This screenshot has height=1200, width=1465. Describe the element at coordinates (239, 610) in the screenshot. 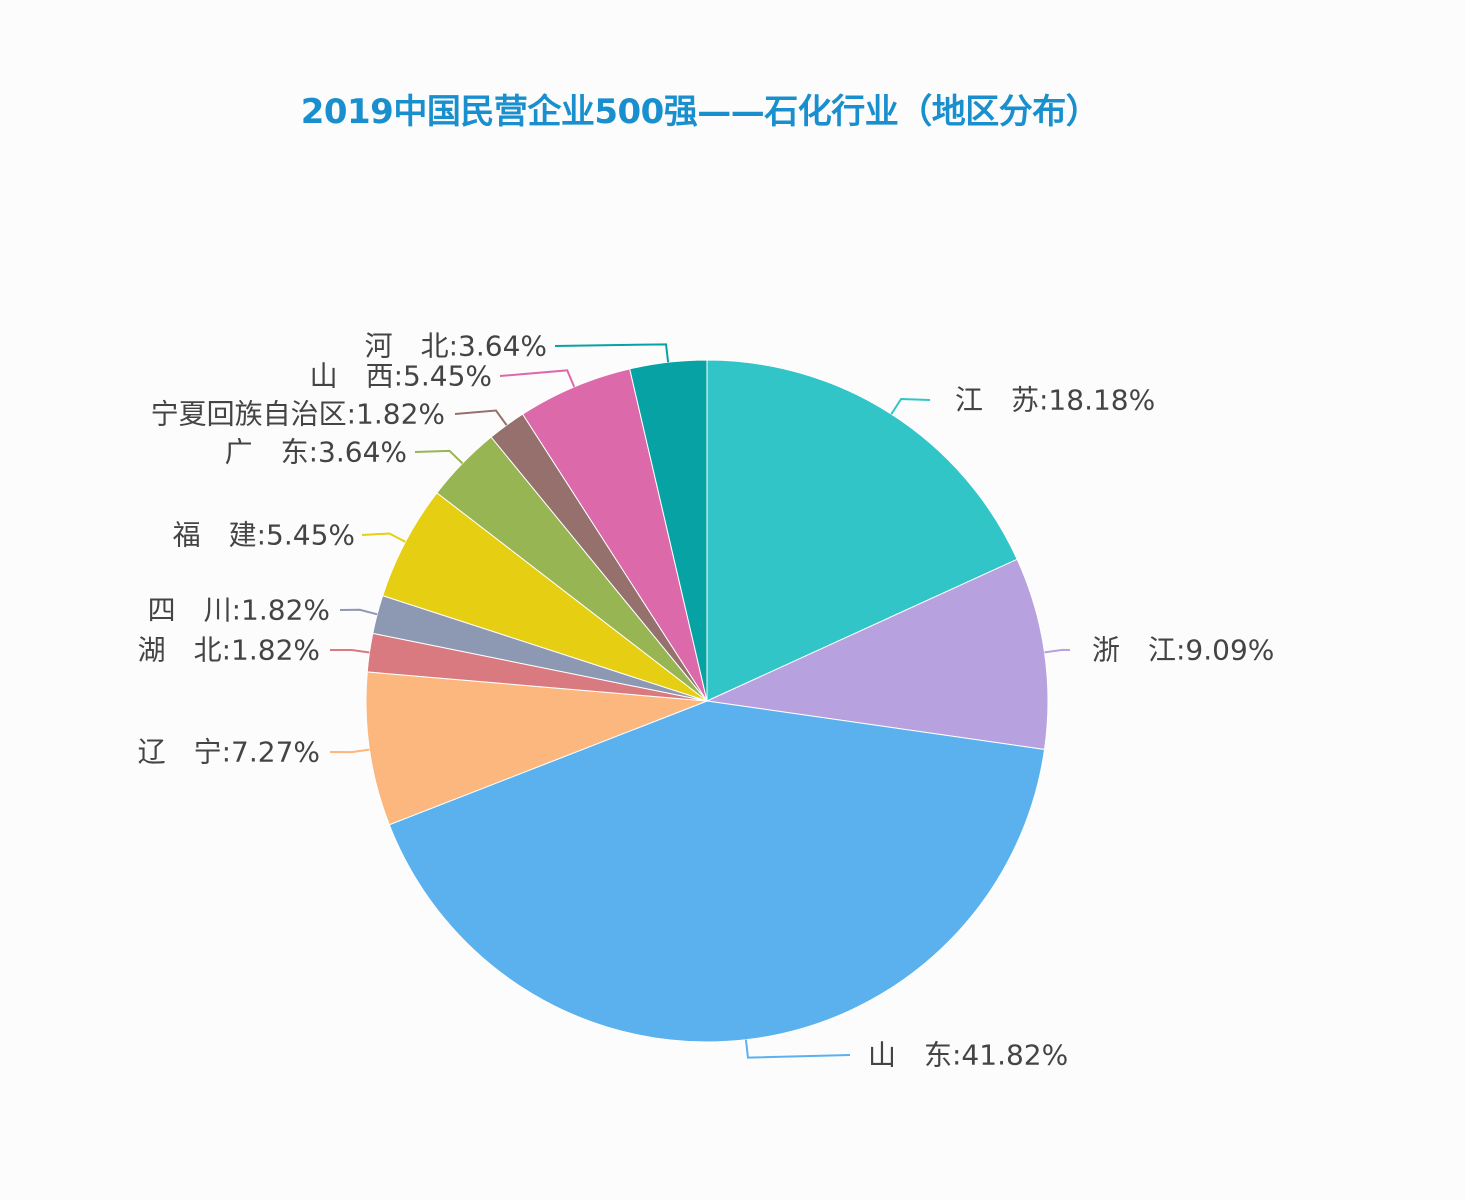

I see `slice-label-5: 四 川:1.82%` at that location.